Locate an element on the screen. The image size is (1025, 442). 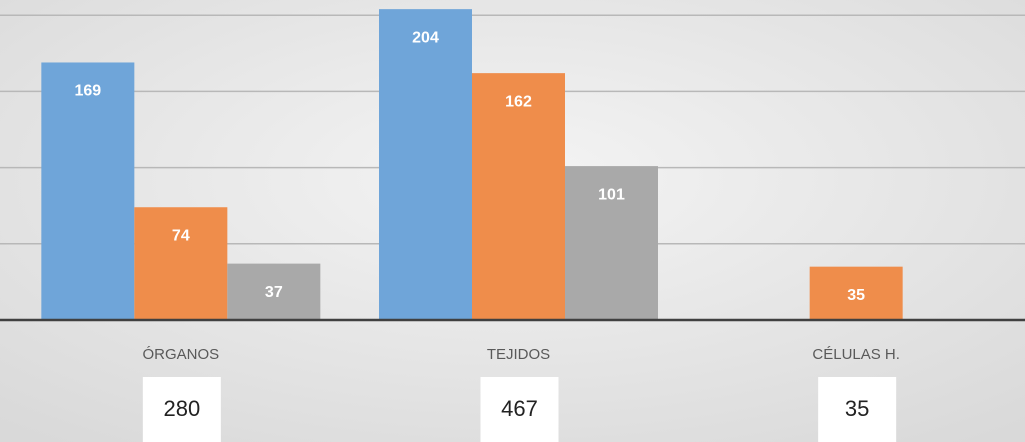
x-tick-label: ÓRGANOS is located at coordinates (180, 354).